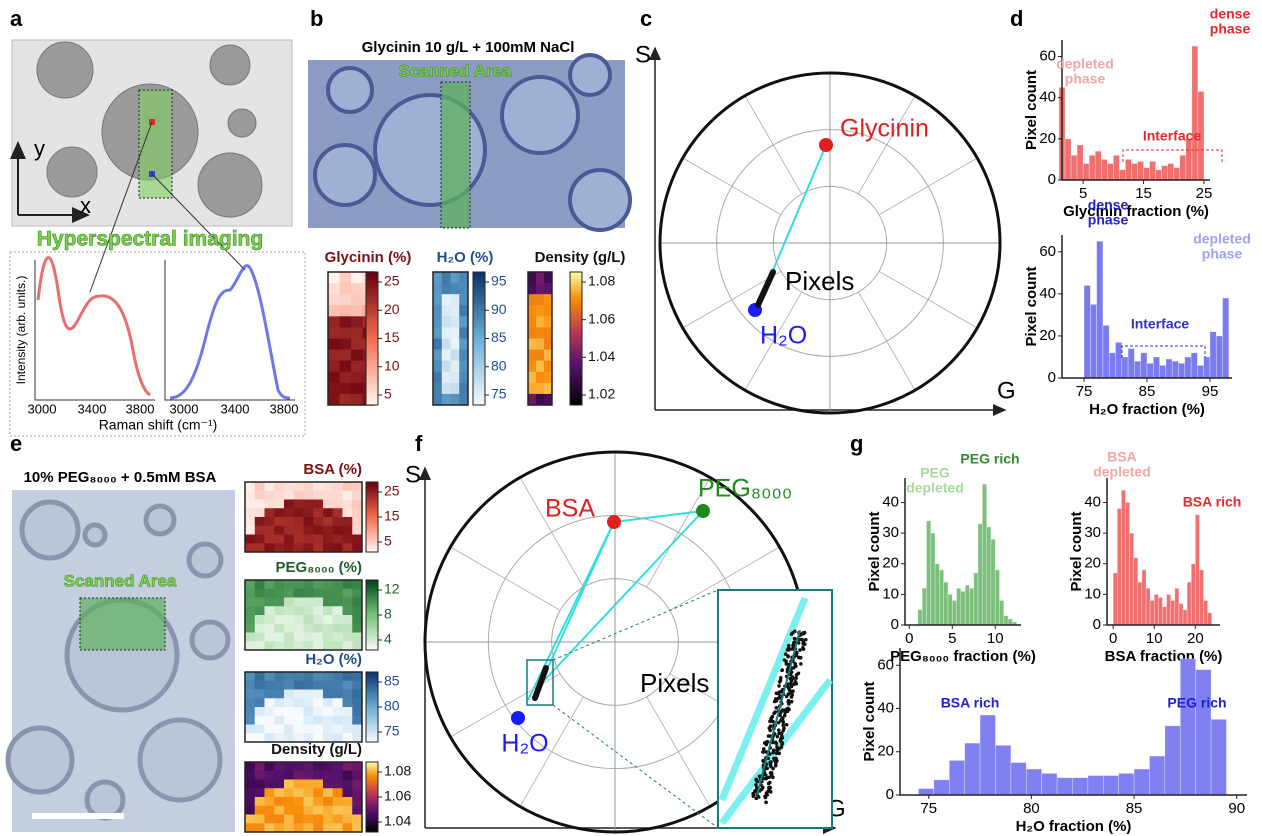 Image resolution: width=1262 pixels, height=836 pixels. I want to click on grid-line, so click(551, 532).